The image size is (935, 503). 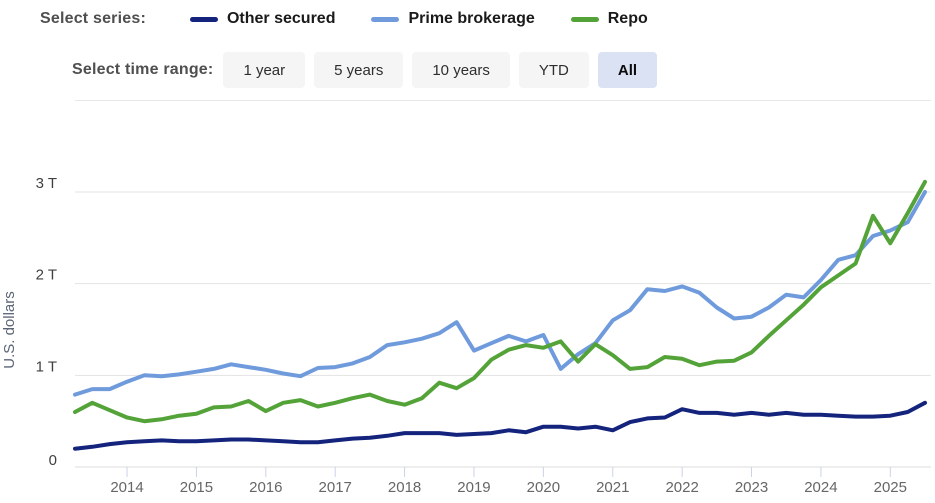 I want to click on legend-item-other-secured: Other secured, so click(x=262, y=19).